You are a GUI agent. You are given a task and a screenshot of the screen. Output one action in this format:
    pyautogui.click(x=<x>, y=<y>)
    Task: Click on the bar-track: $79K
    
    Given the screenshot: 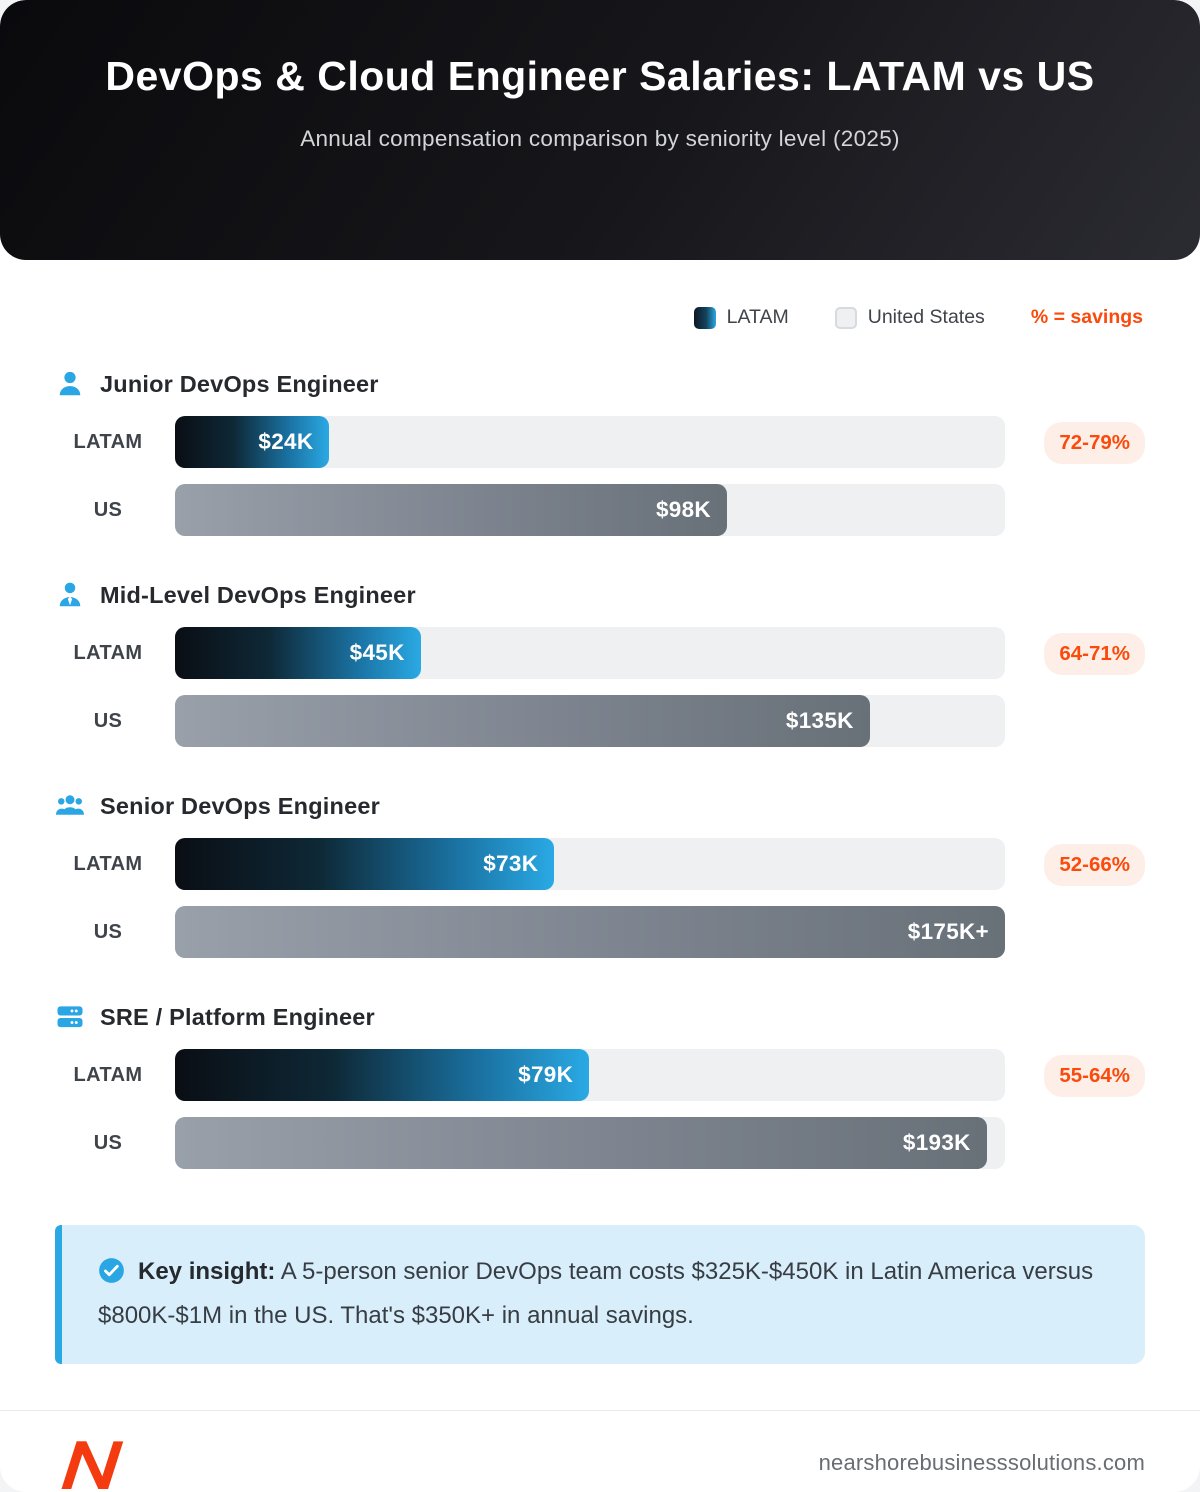 What is the action you would take?
    pyautogui.click(x=590, y=1075)
    